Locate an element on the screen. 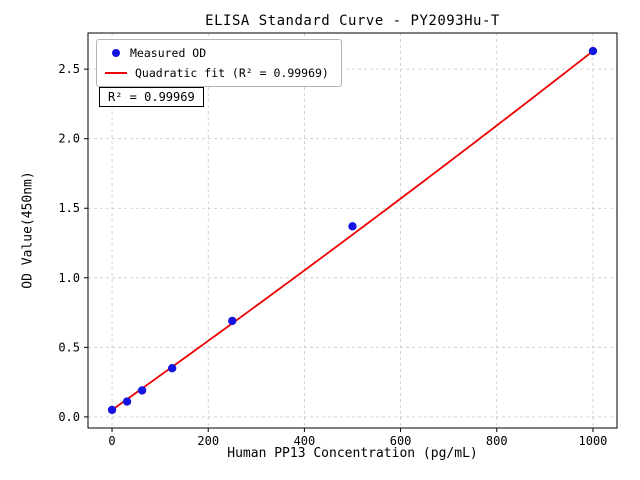 This screenshot has height=480, width=640. y-tick-label: 2.0 is located at coordinates (69, 139).